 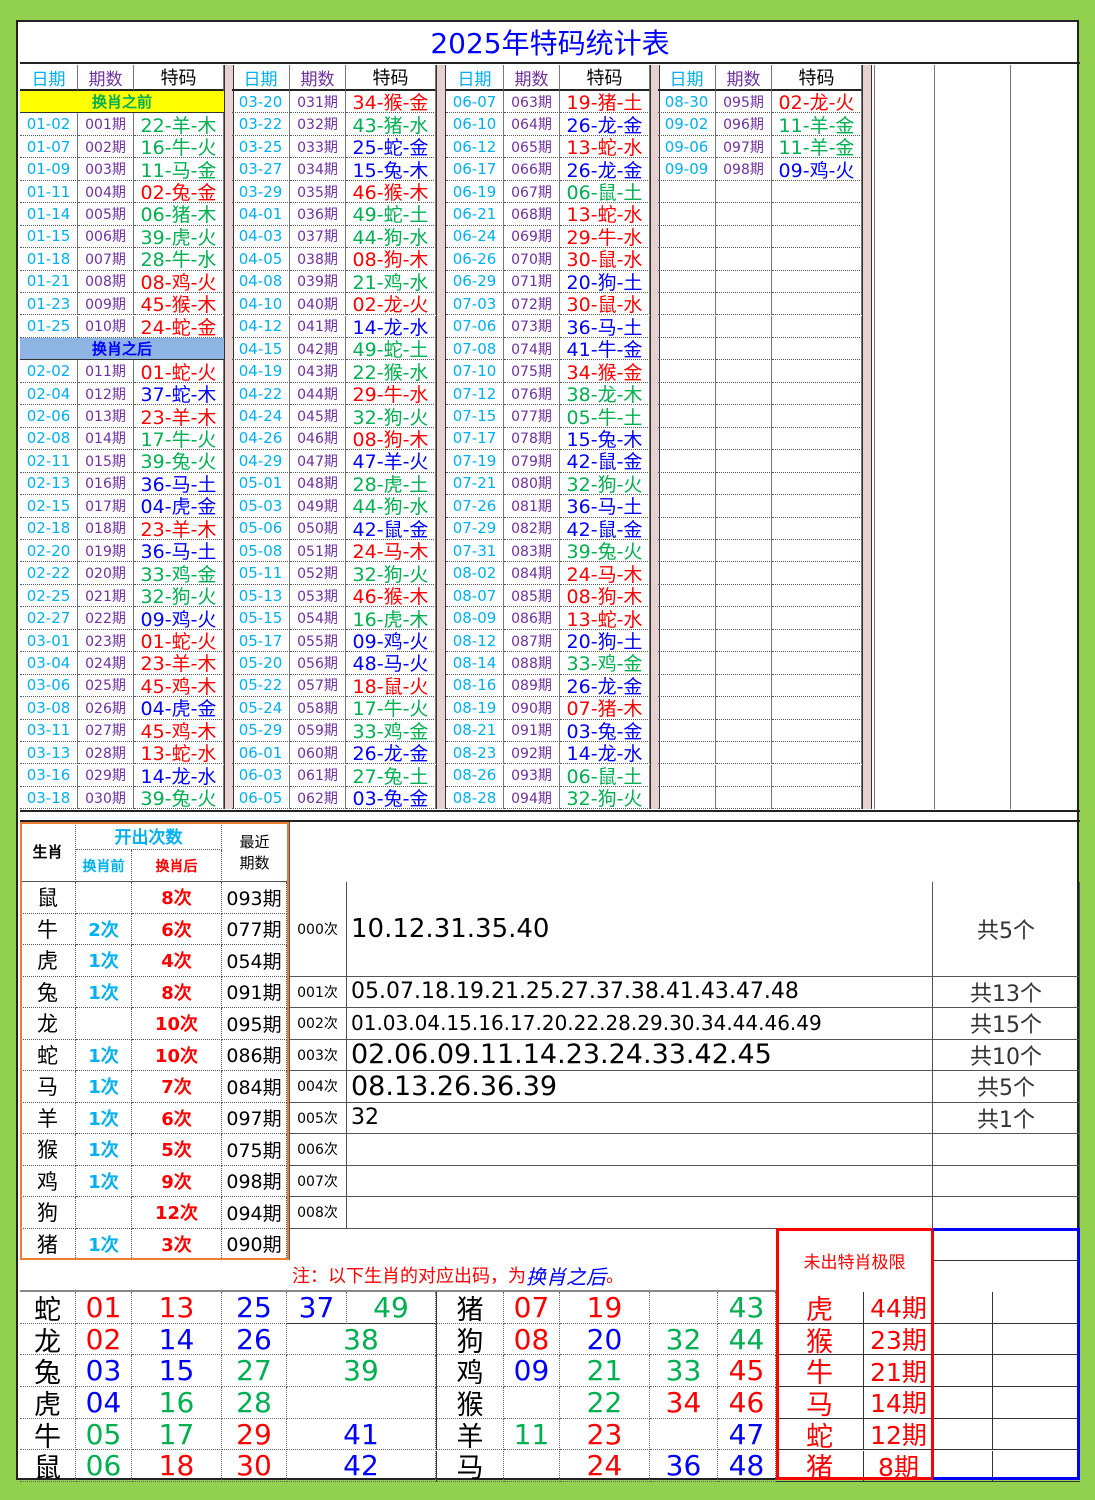 I want to click on draw-tema: 39-虎-火, so click(x=179, y=237).